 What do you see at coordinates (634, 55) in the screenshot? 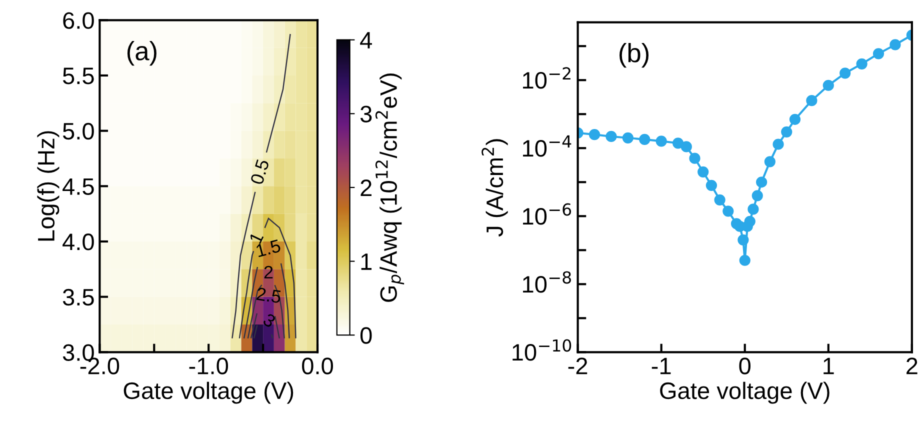
I see `text: (b)` at bounding box center [634, 55].